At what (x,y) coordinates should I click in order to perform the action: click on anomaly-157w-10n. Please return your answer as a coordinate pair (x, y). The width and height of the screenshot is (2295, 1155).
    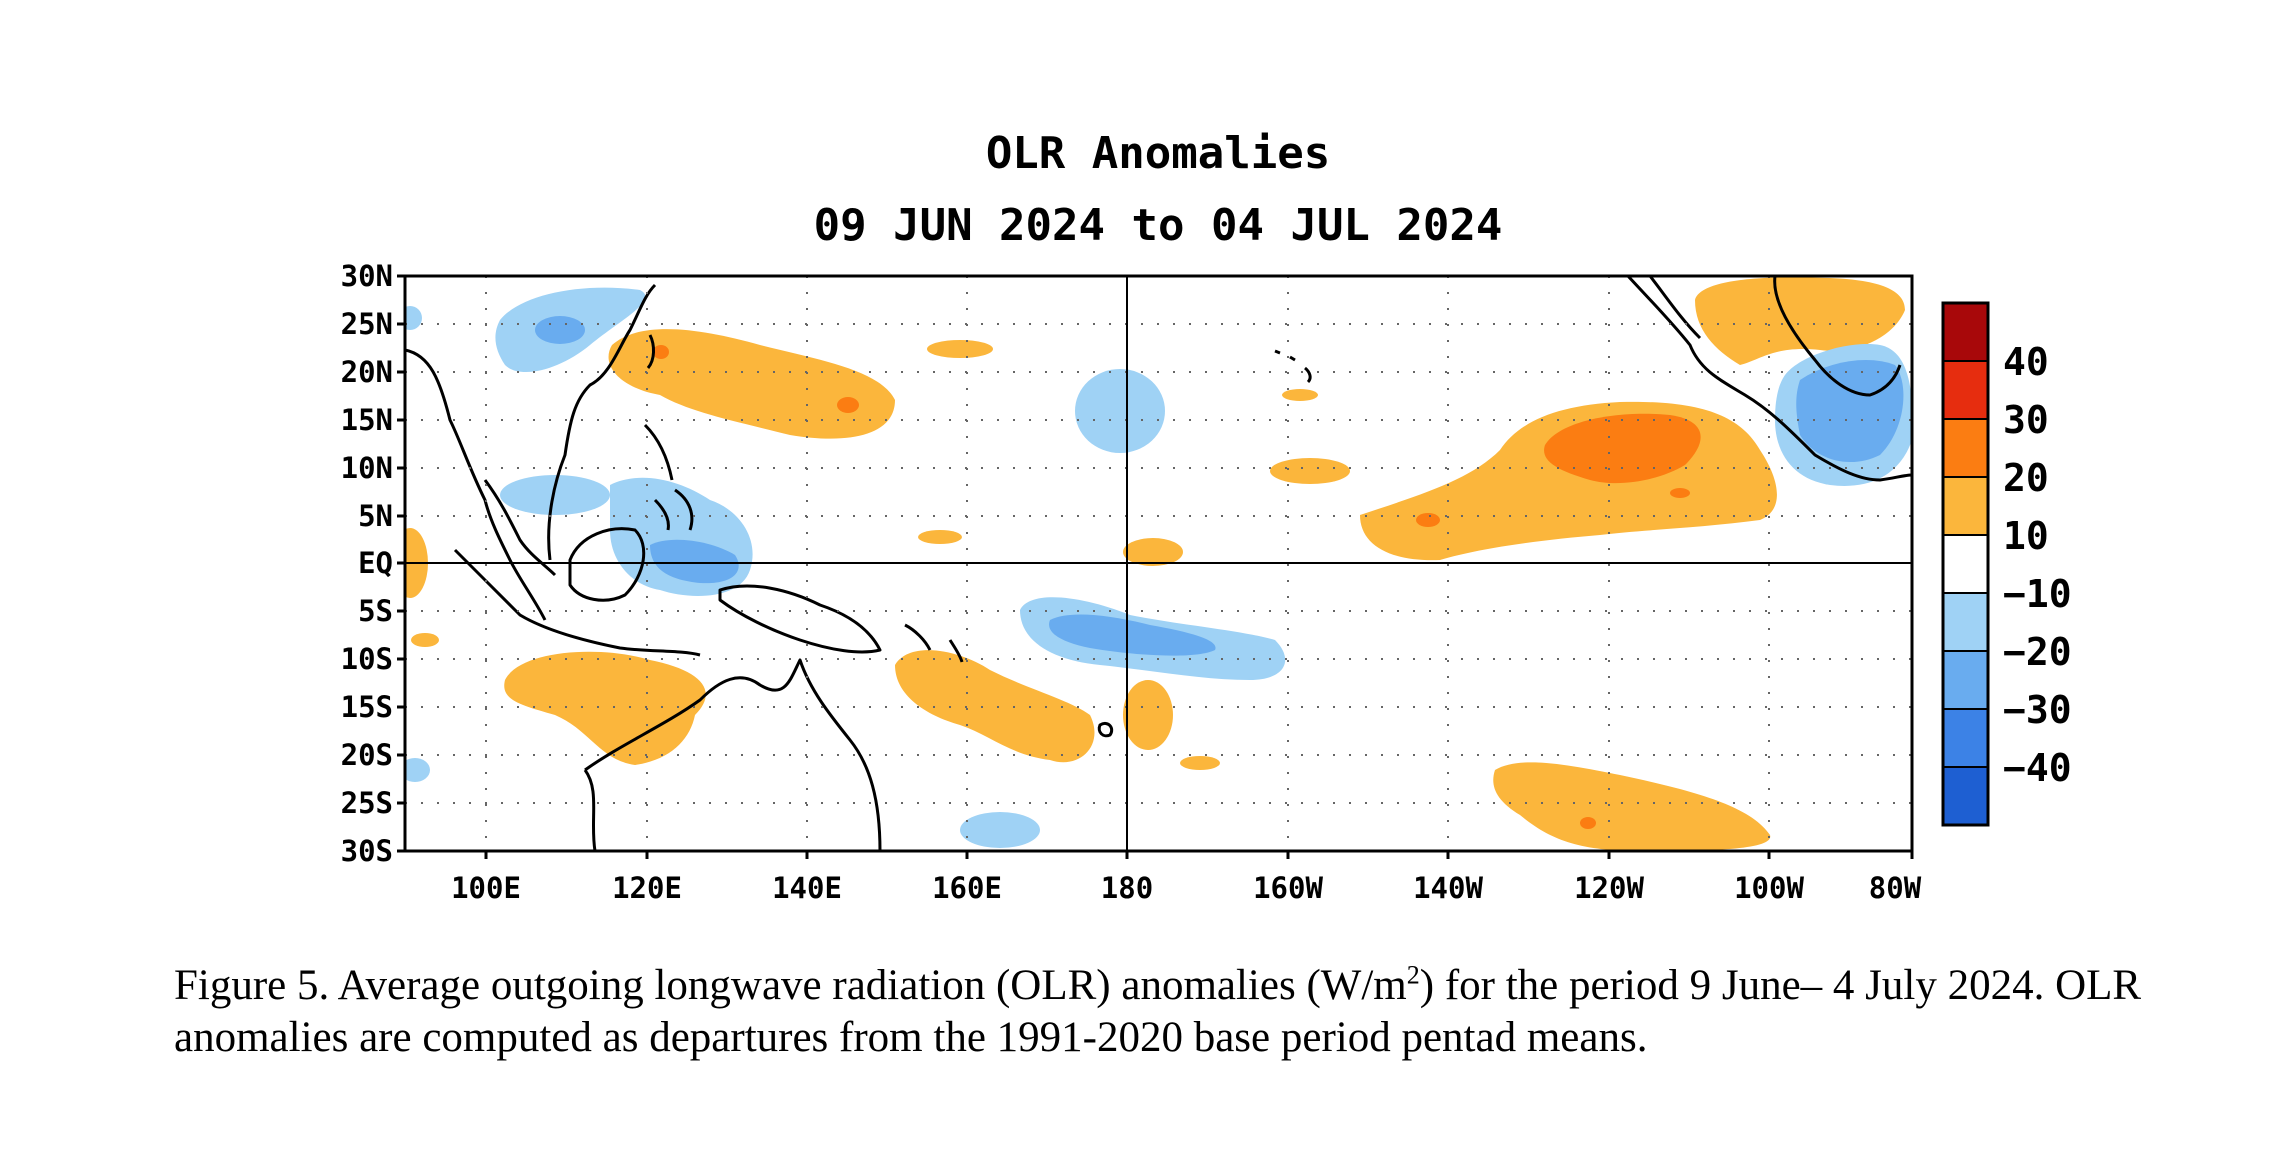
    Looking at the image, I should click on (1310, 471).